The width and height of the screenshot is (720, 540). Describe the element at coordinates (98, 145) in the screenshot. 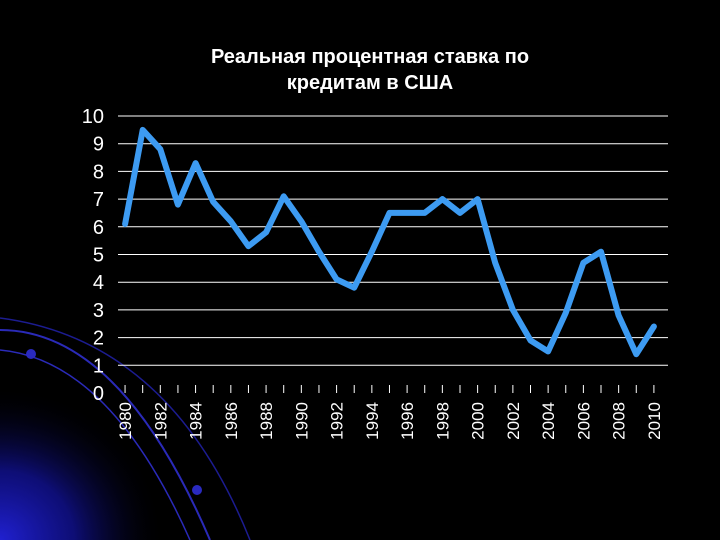

I see `y-tick-label: 9` at that location.